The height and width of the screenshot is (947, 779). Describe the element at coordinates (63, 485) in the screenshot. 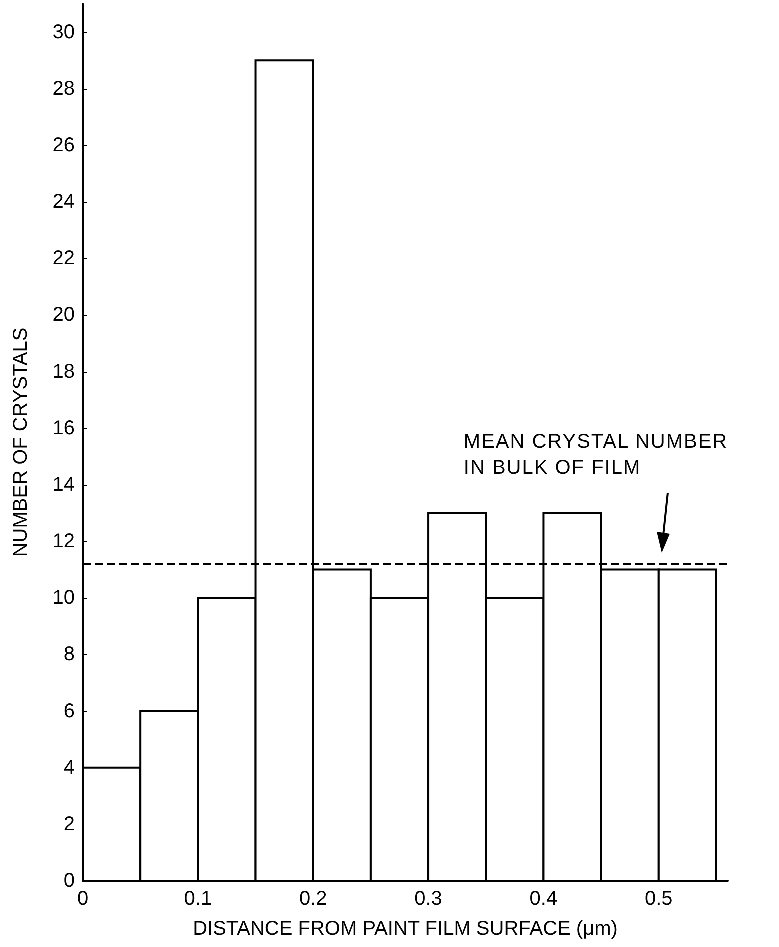

I see `y-tick-label: 14` at that location.